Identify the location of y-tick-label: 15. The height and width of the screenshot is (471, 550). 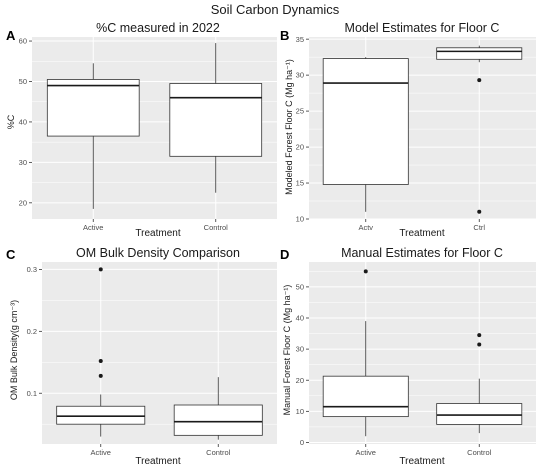
(300, 183).